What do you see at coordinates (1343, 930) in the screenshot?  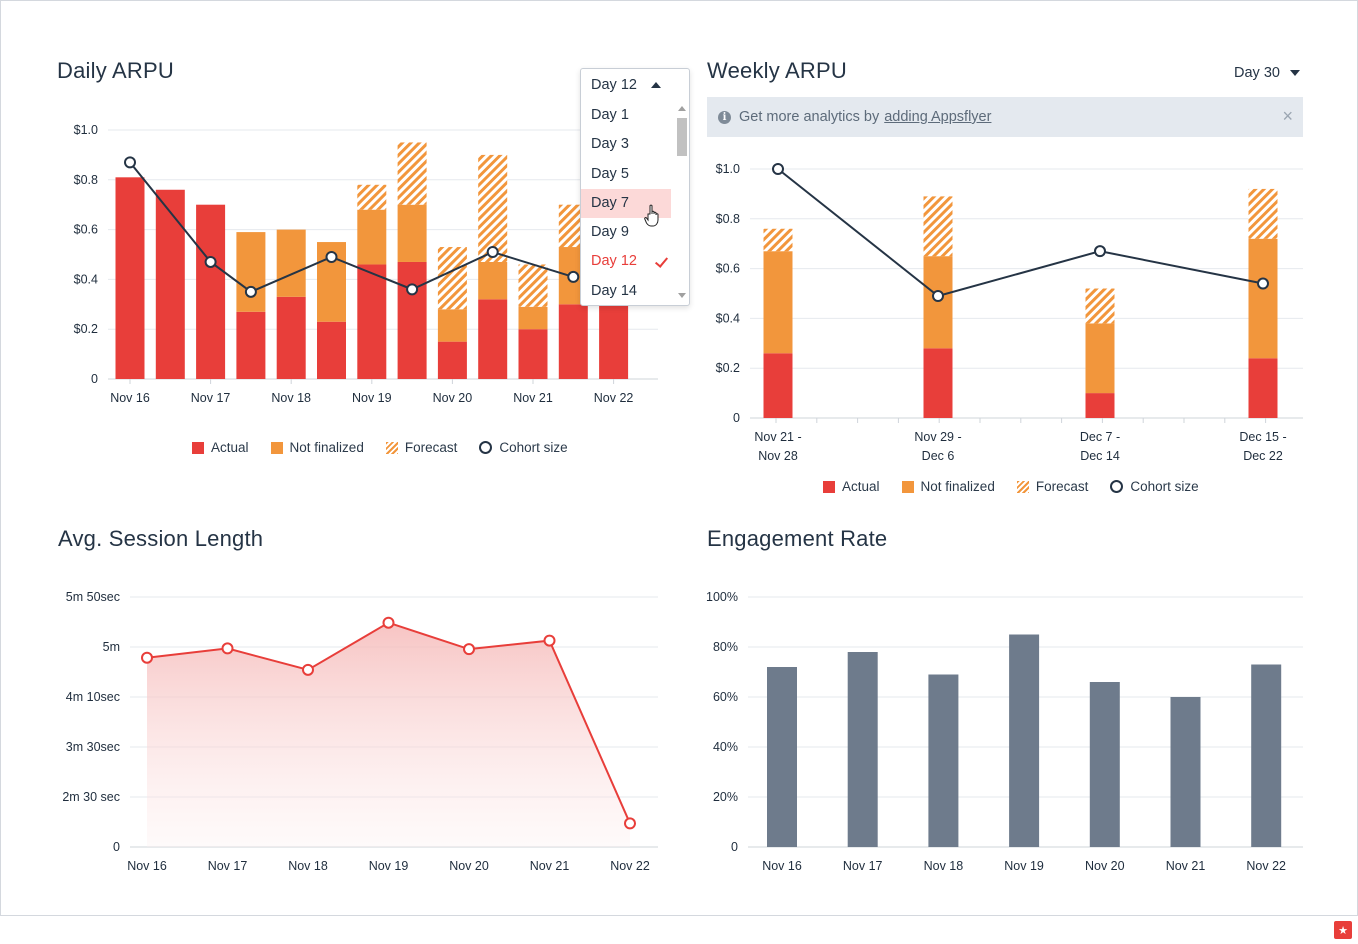 I see `star-badge-icon: ★` at bounding box center [1343, 930].